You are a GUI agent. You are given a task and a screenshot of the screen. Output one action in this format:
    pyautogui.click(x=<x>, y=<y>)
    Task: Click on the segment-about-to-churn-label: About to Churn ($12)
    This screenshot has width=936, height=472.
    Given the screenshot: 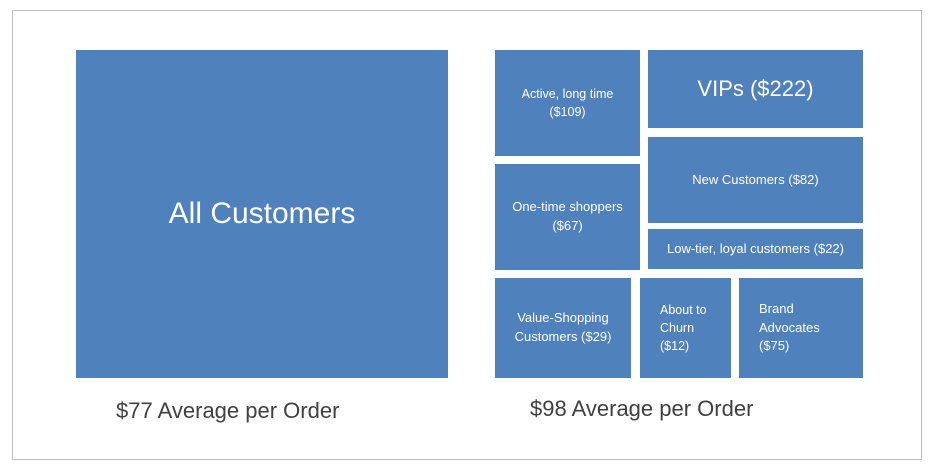 What is the action you would take?
    pyautogui.click(x=683, y=328)
    